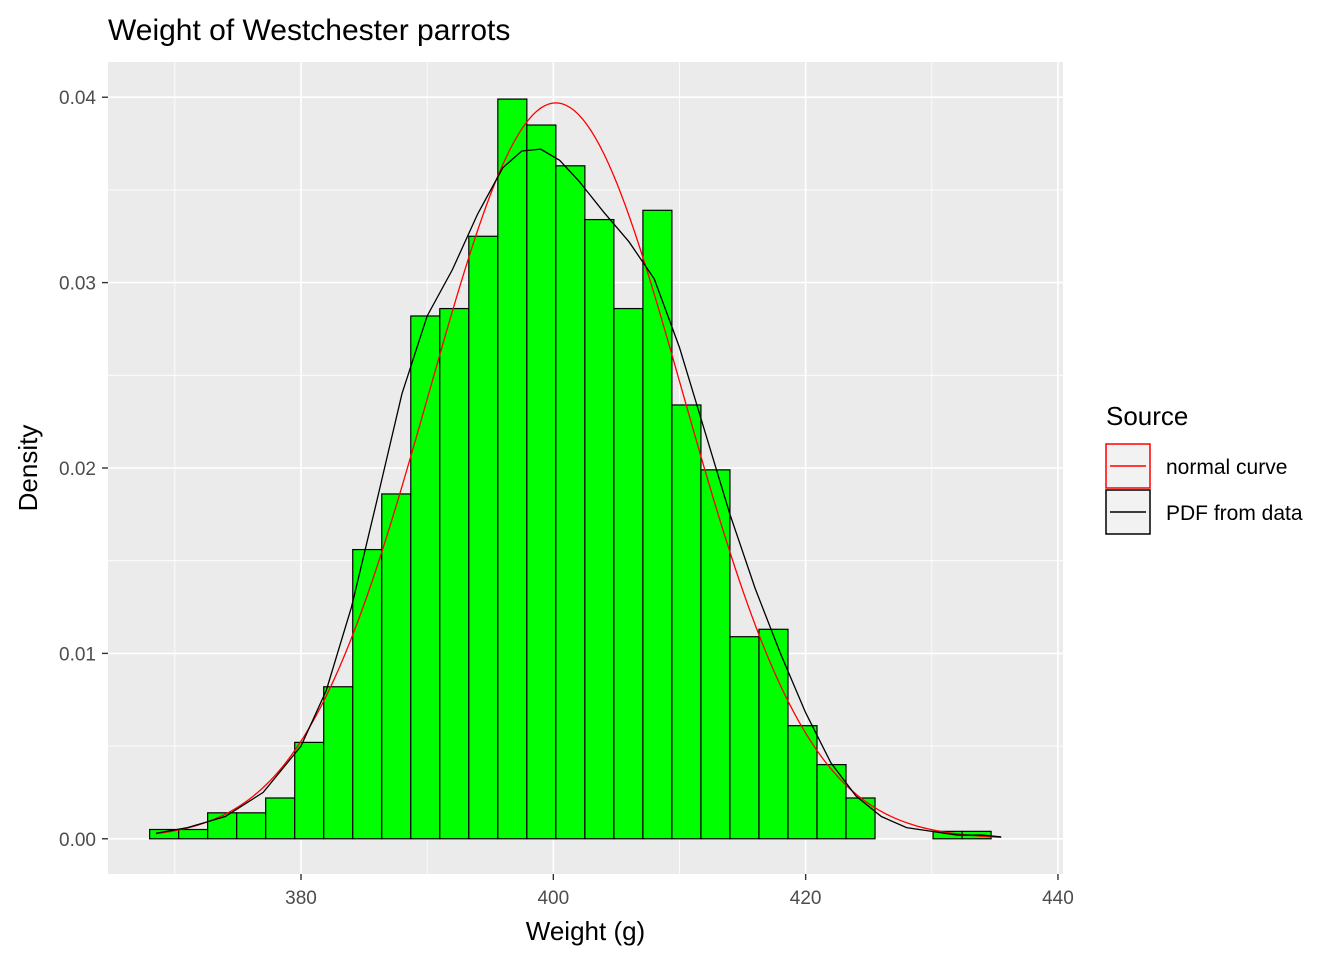 The height and width of the screenshot is (960, 1344). What do you see at coordinates (77, 469) in the screenshot?
I see `y-tick-label: 0.02` at bounding box center [77, 469].